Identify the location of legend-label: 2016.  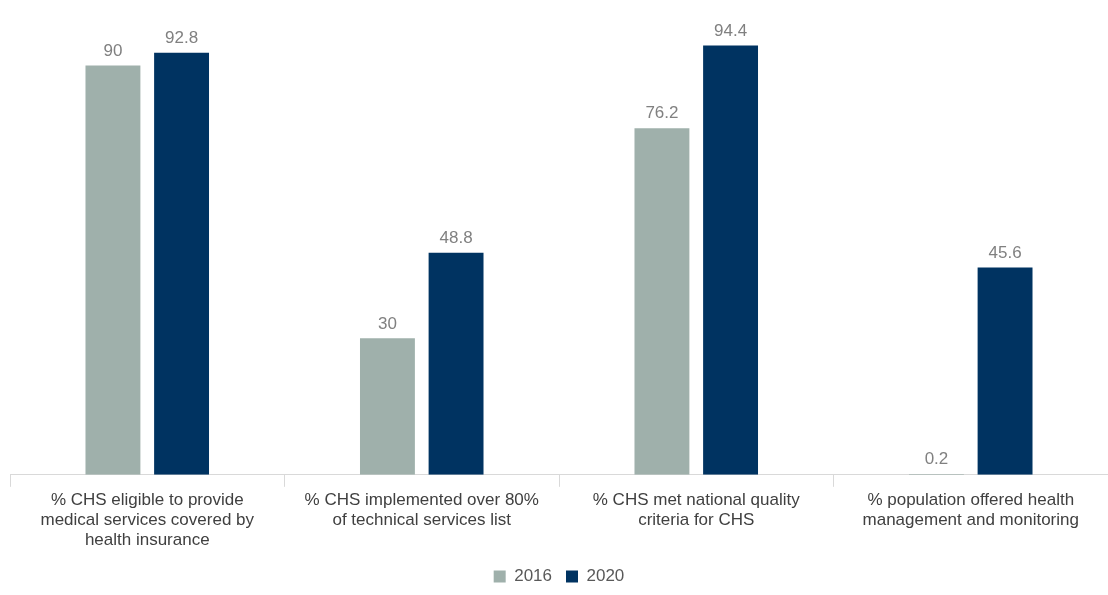
(533, 576).